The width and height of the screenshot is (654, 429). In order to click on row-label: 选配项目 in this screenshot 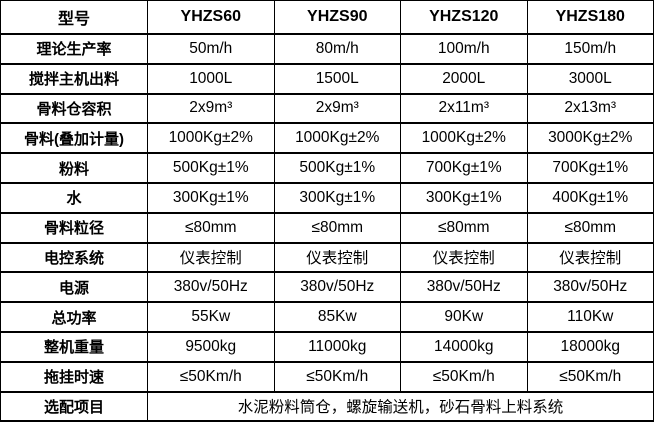, I will do `click(74, 406)`.